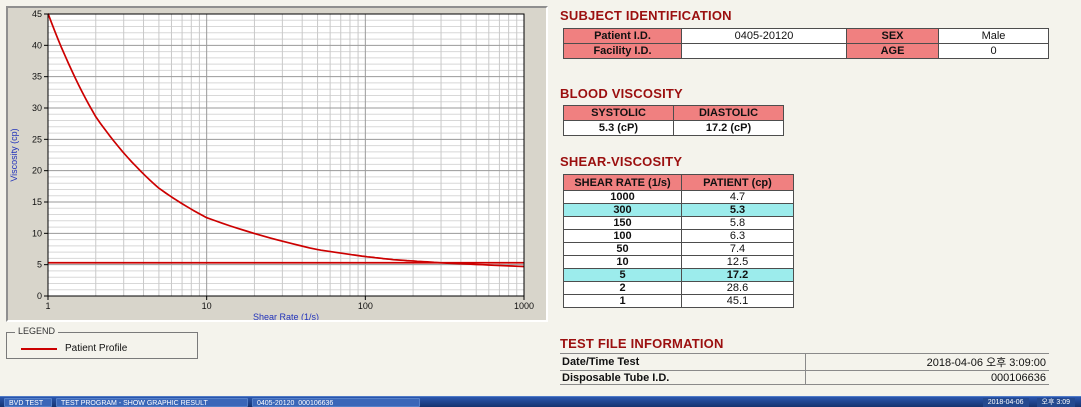 This screenshot has width=1081, height=407. I want to click on table-row: 5.3 (cP) 17.2 (cP), so click(673, 128).